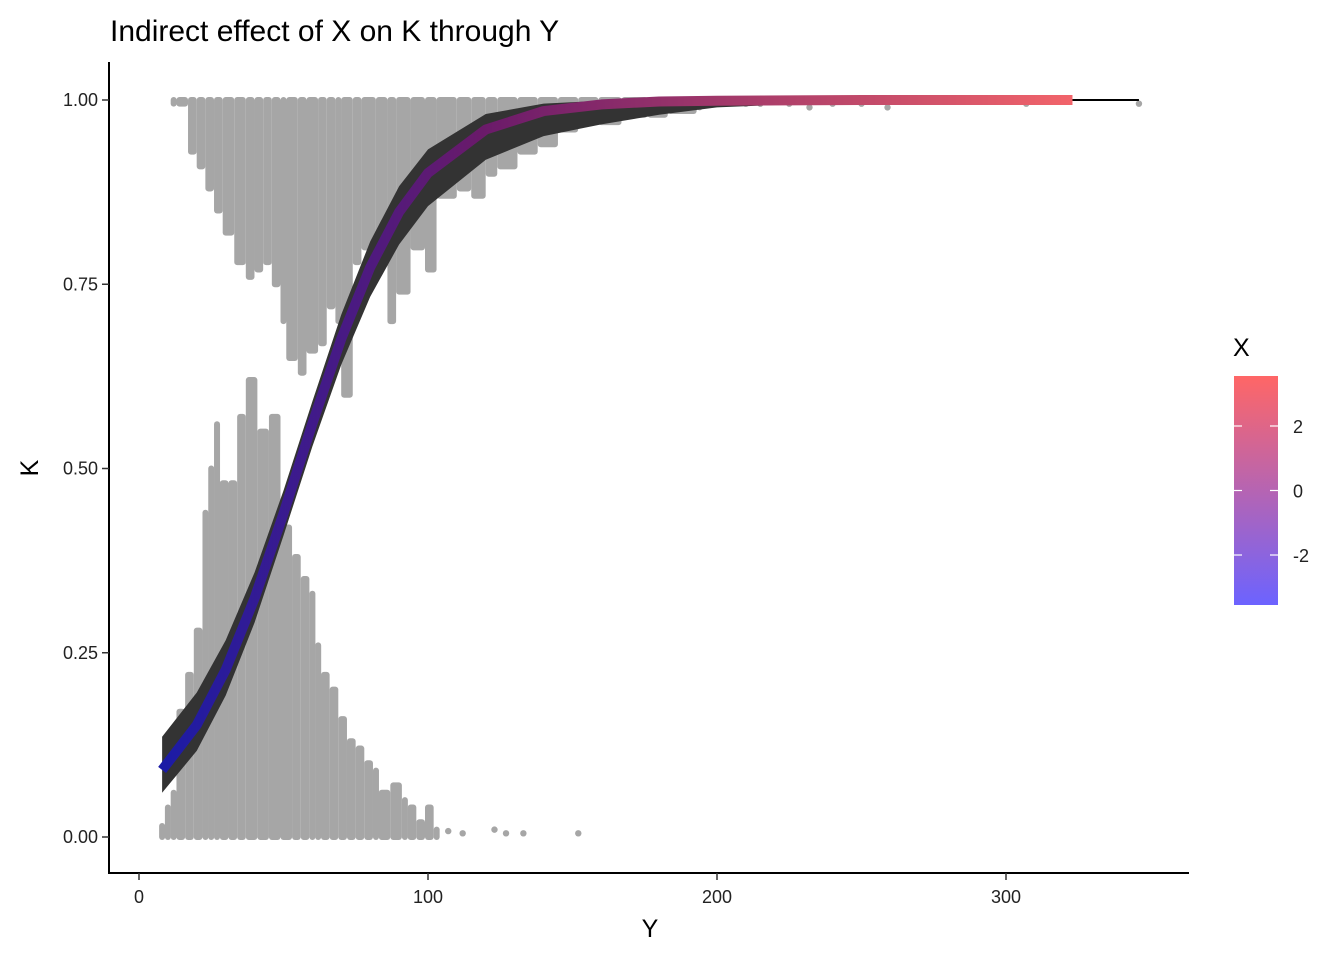 Image resolution: width=1344 pixels, height=960 pixels. Describe the element at coordinates (577, 890) in the screenshot. I see `x-ticks: 0 100 200 300` at that location.